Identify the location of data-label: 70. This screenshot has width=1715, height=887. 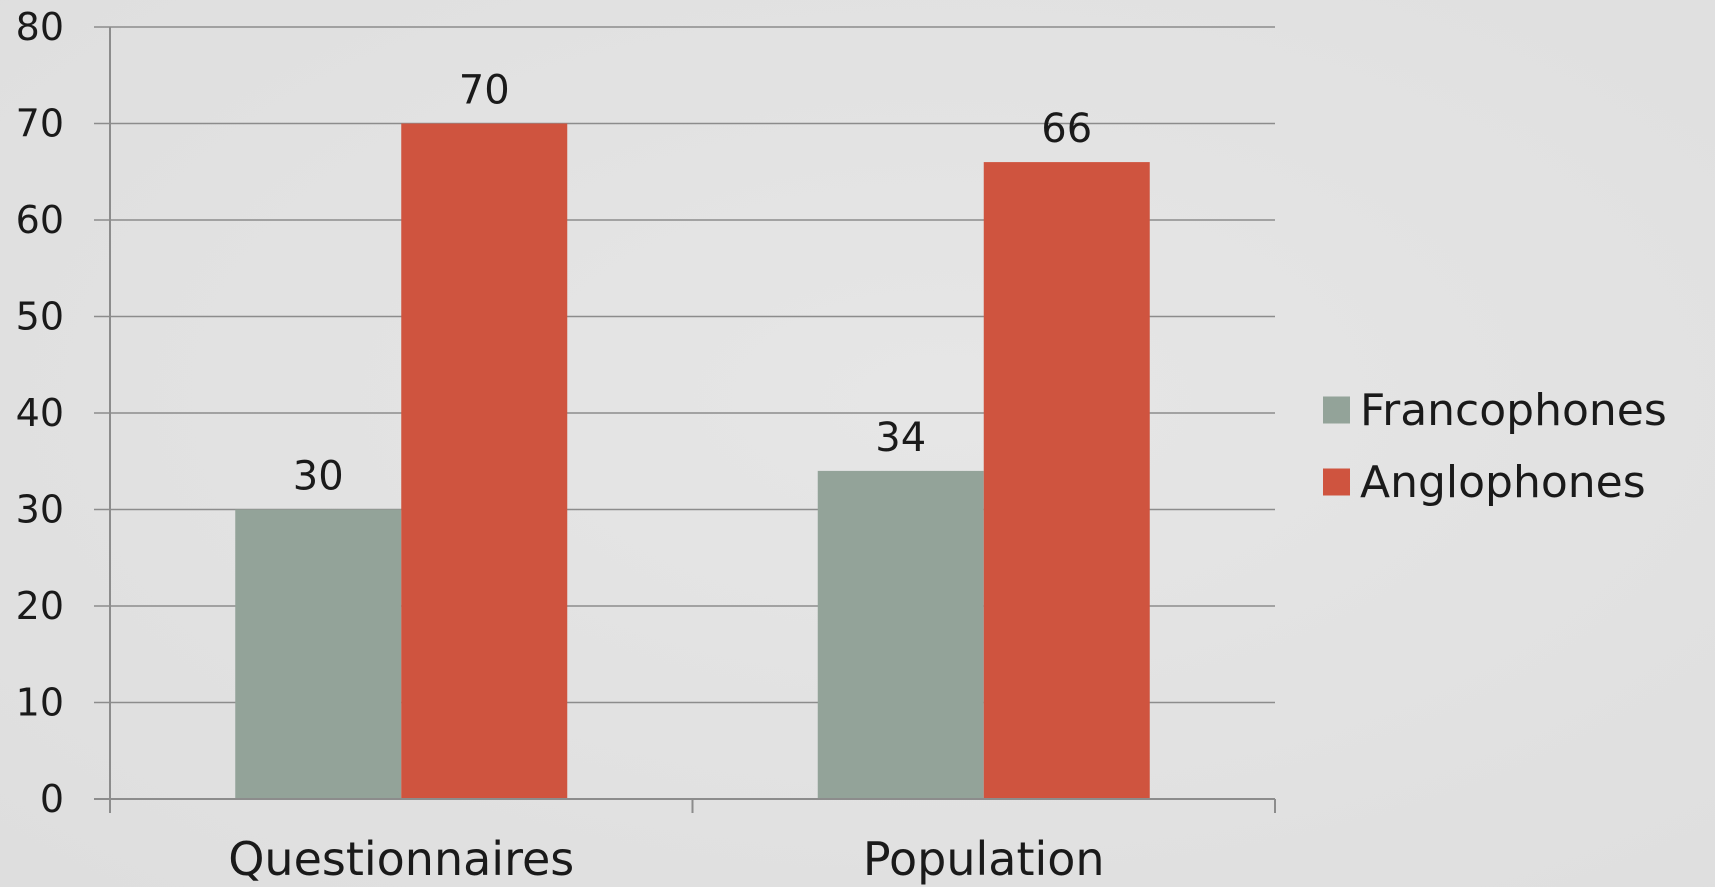
(484, 91).